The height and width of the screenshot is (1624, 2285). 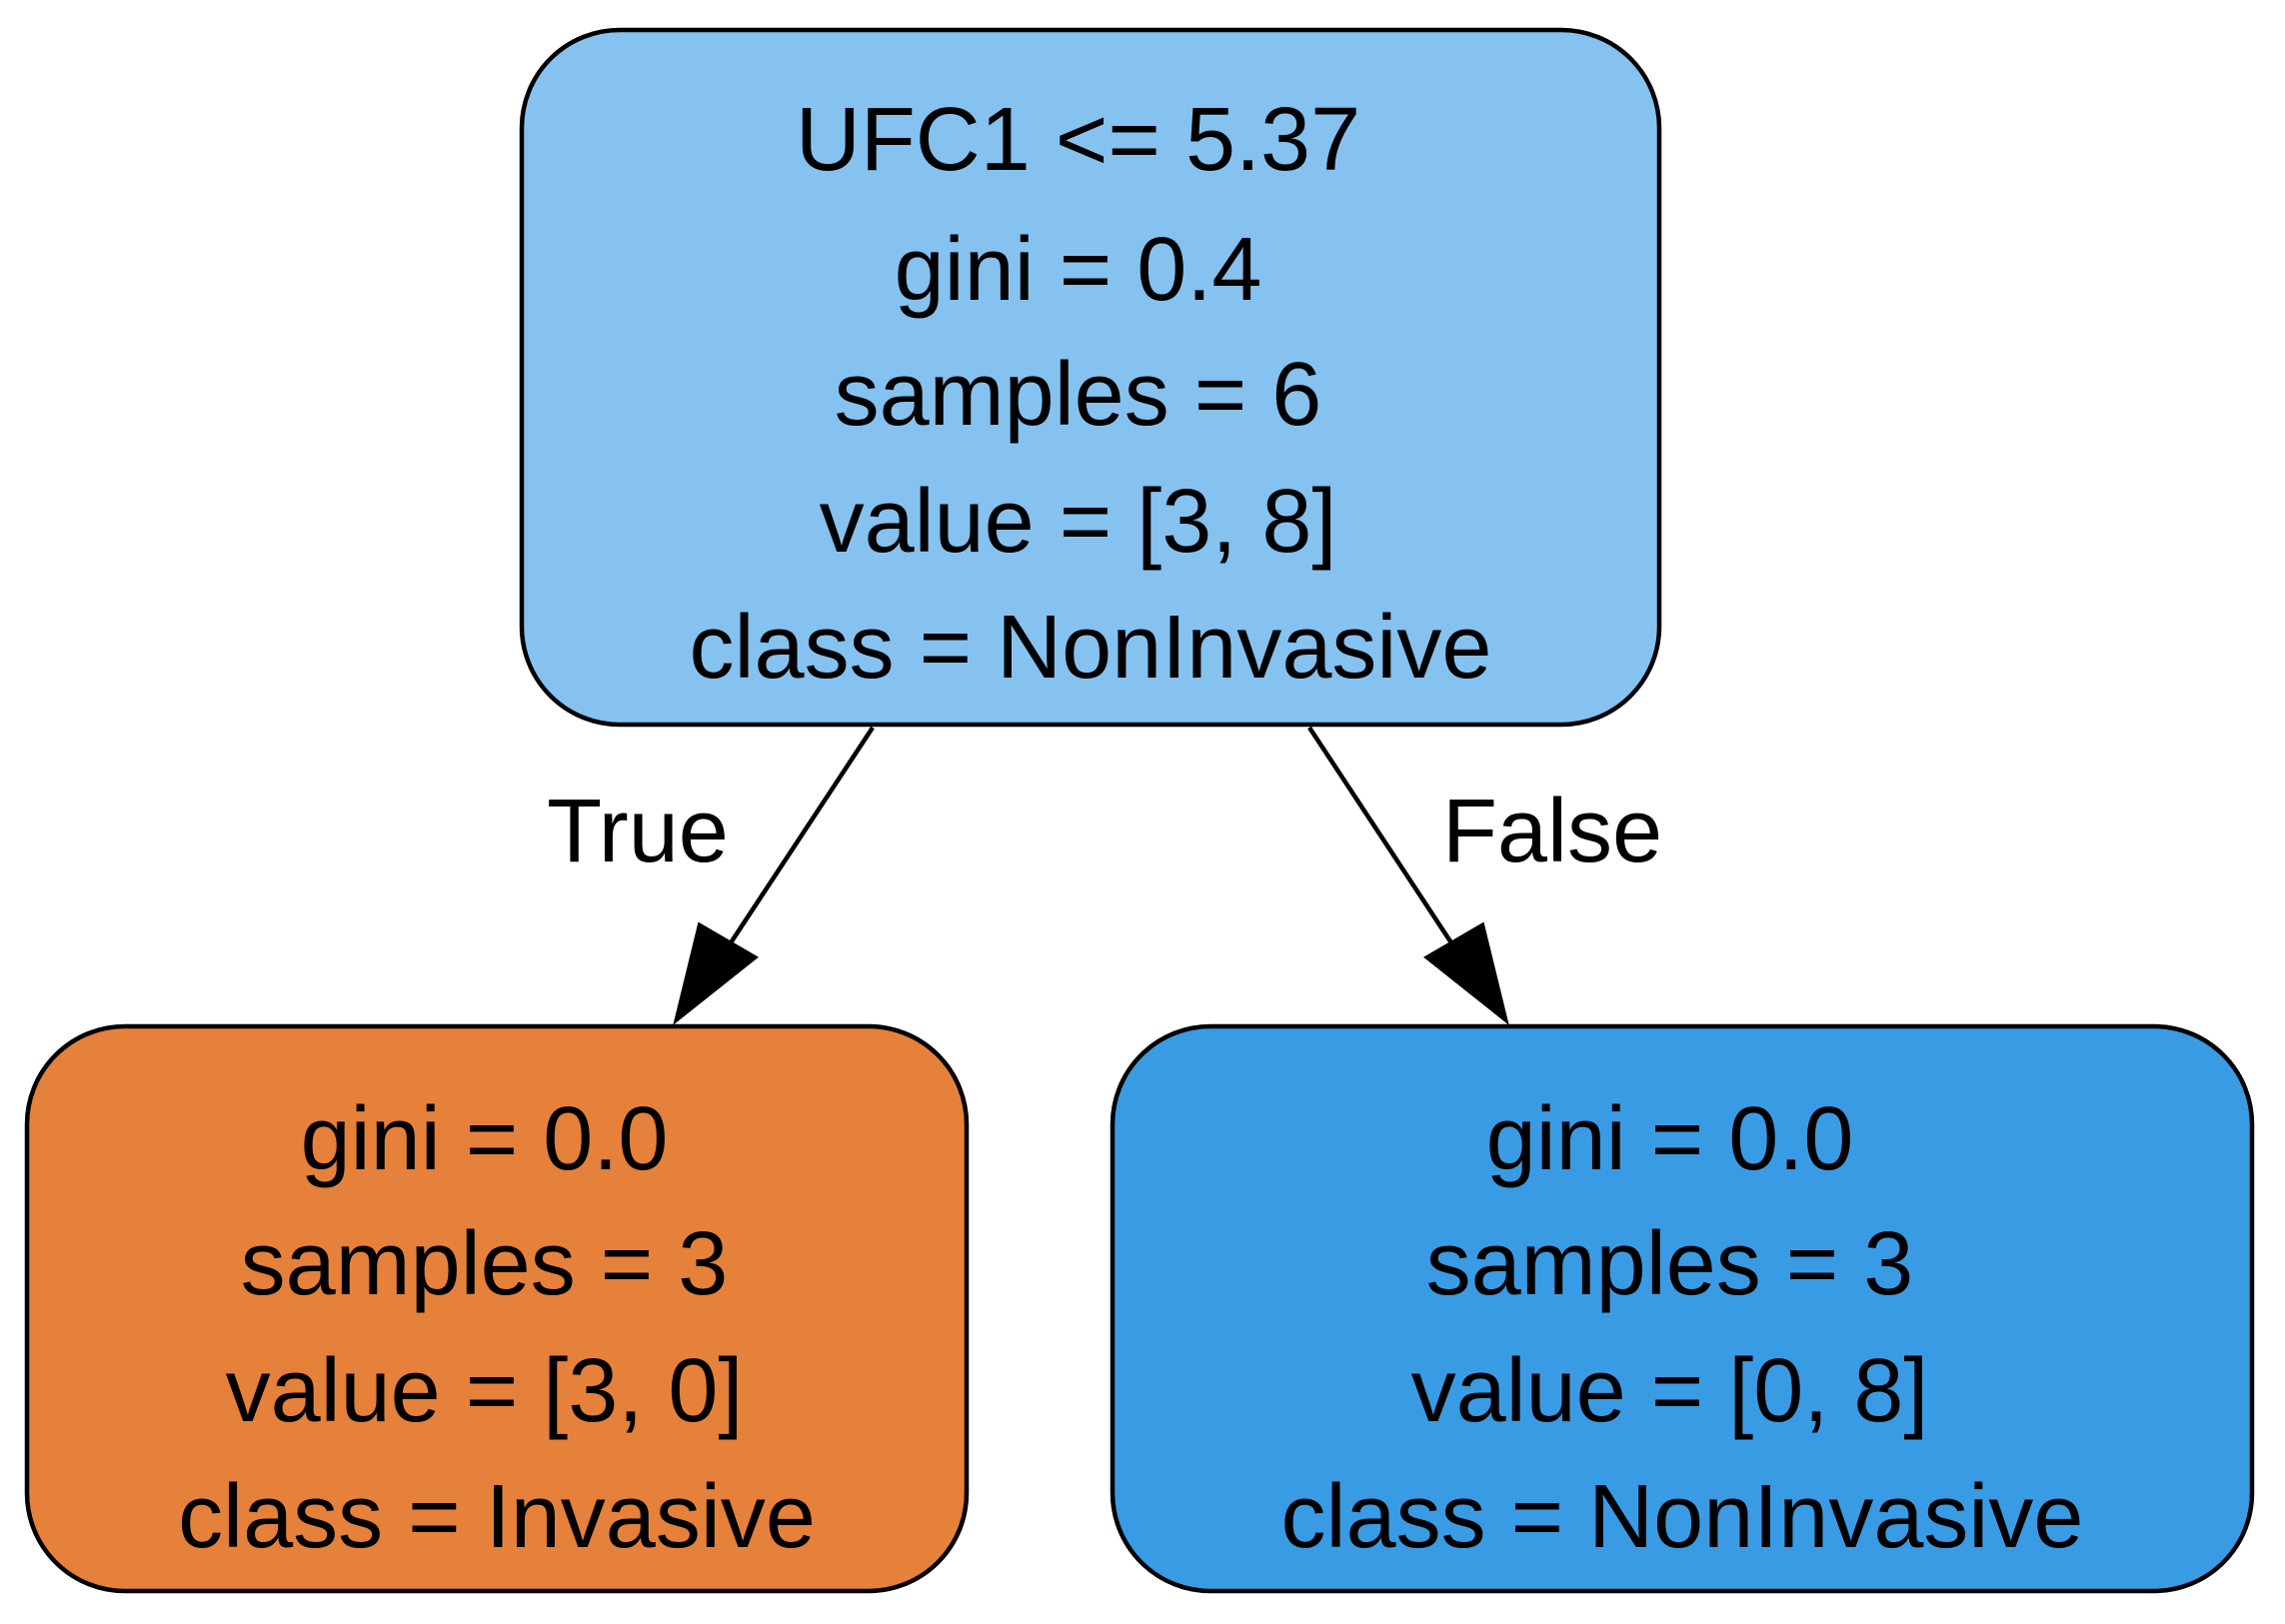 I want to click on edge-true: True, so click(x=711, y=875).